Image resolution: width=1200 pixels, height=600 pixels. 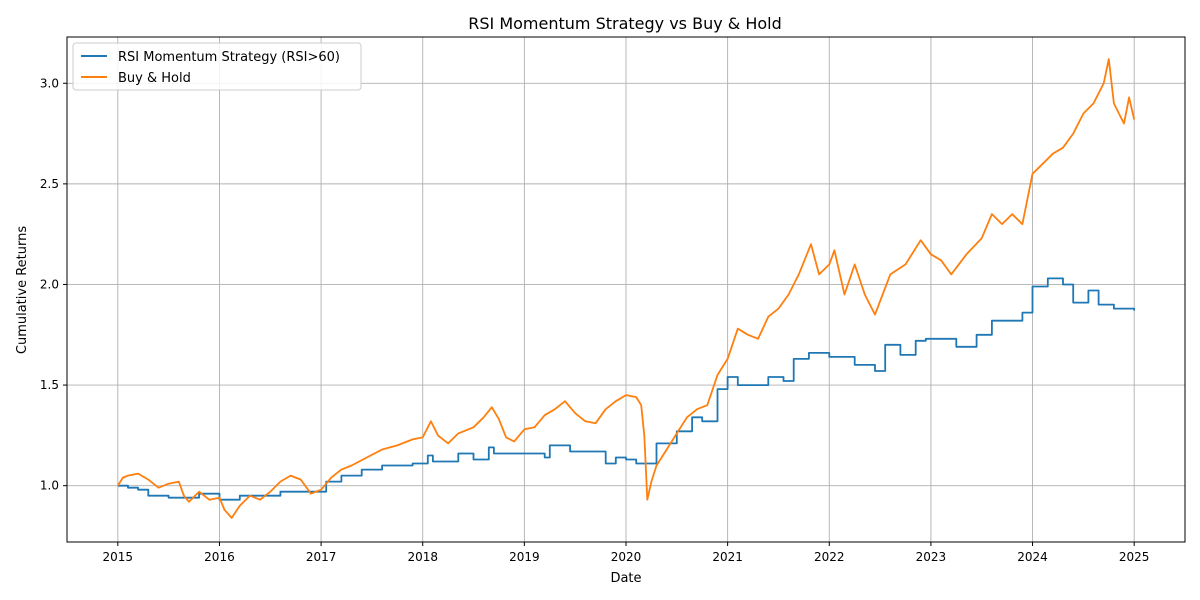 I want to click on x-tick-label: 2018, so click(x=422, y=557).